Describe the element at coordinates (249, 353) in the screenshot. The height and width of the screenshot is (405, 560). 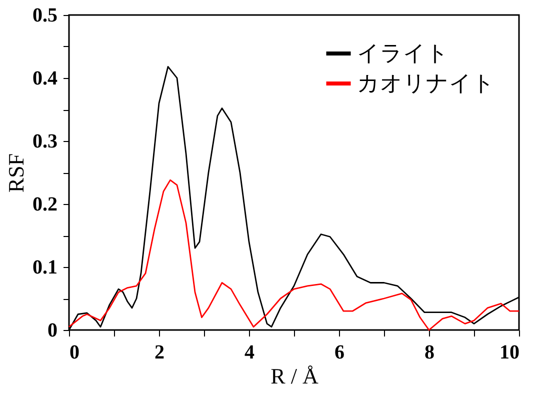
I see `x-tick-label: 4` at that location.